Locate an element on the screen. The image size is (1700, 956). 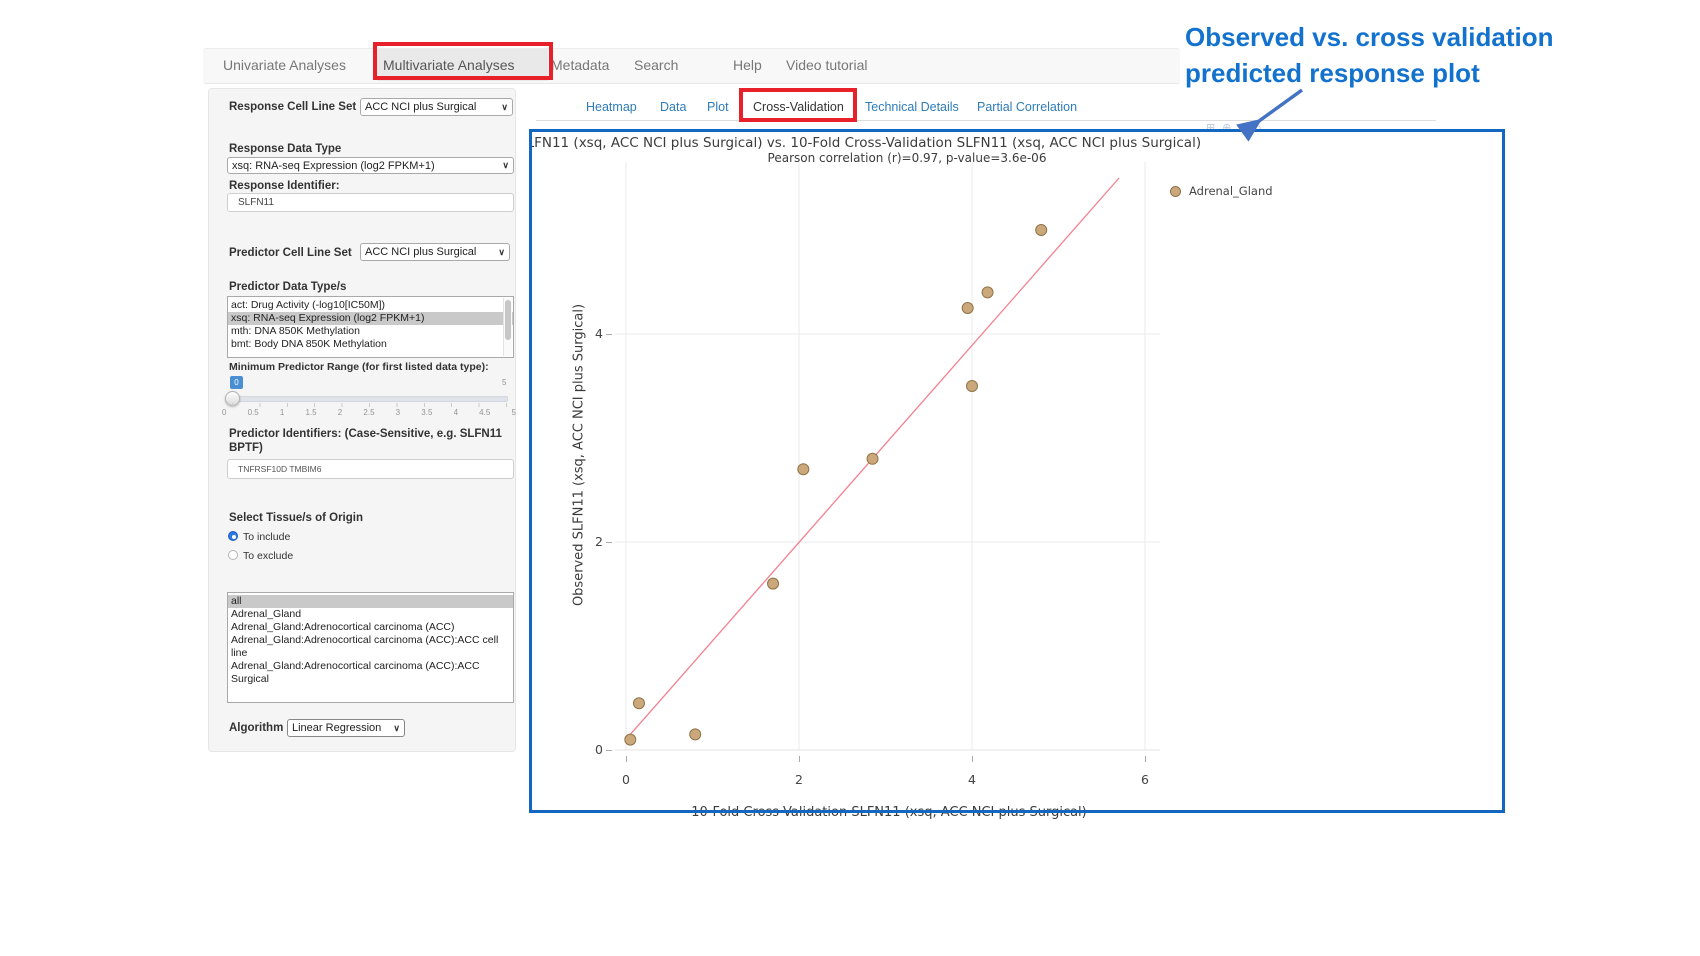
tab-technical-details: Technical Details is located at coordinates (912, 107).